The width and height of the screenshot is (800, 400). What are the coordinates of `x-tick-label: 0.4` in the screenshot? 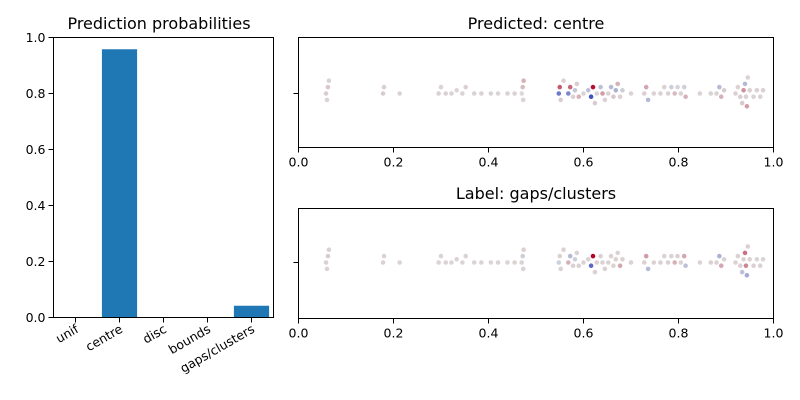 It's located at (489, 333).